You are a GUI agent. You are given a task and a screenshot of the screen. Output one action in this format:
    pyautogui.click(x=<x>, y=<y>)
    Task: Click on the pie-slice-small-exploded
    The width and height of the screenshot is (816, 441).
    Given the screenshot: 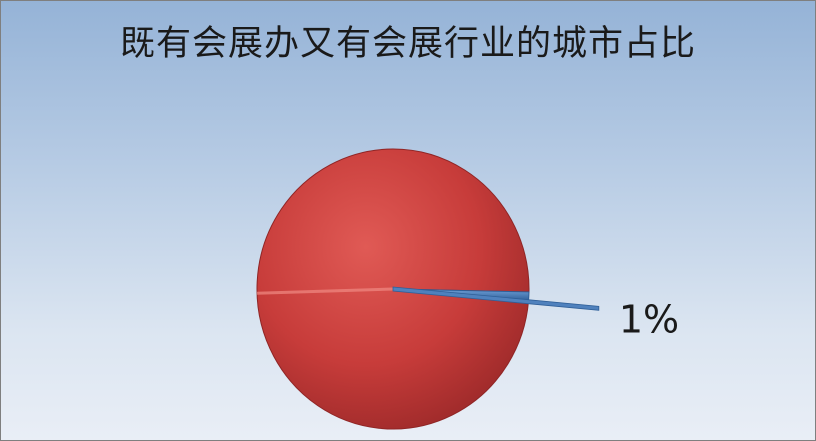 What is the action you would take?
    pyautogui.click(x=496, y=298)
    